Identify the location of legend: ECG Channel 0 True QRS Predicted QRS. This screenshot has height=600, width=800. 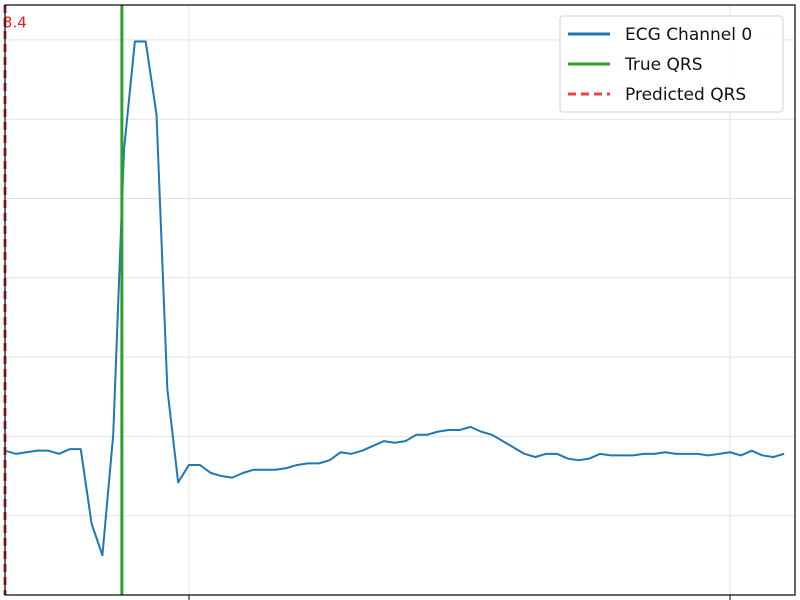
(671, 64).